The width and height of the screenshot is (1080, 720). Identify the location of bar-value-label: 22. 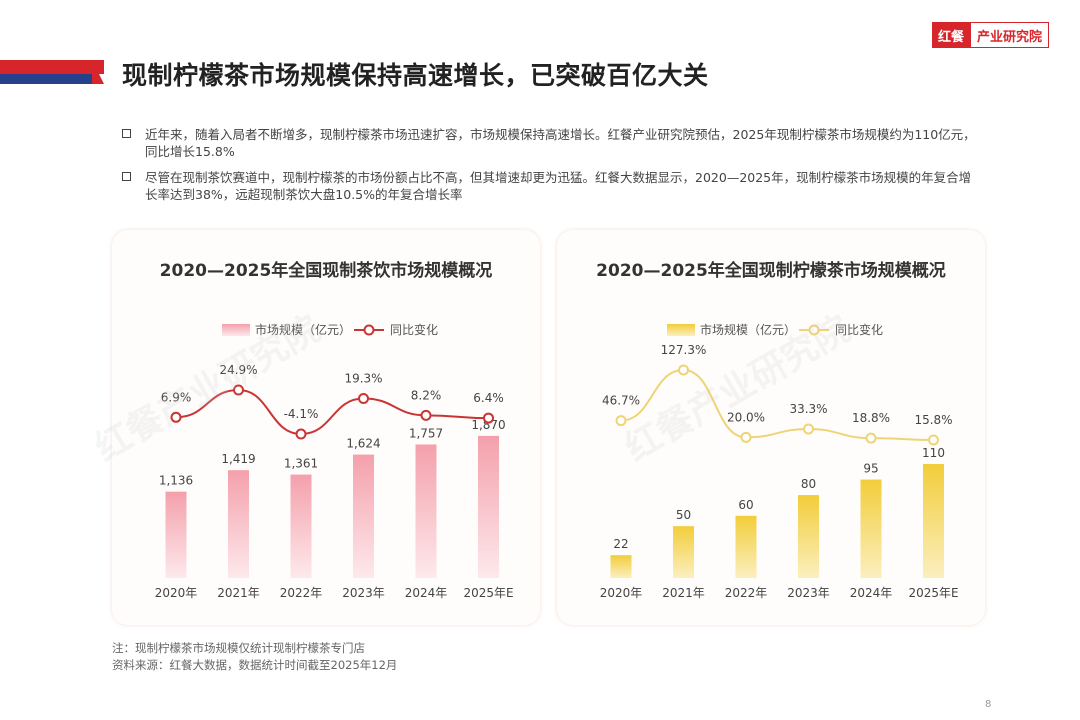
(620, 544).